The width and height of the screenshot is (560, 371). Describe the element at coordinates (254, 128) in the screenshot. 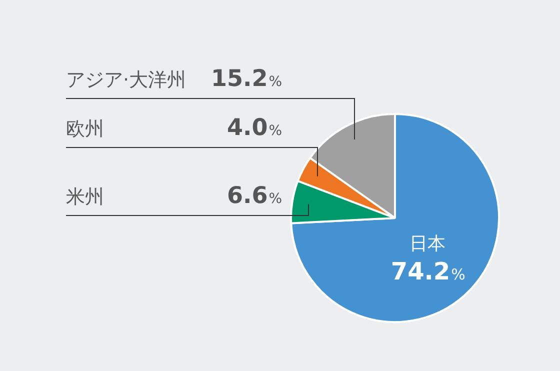

I see `data-label: 4.0%` at that location.